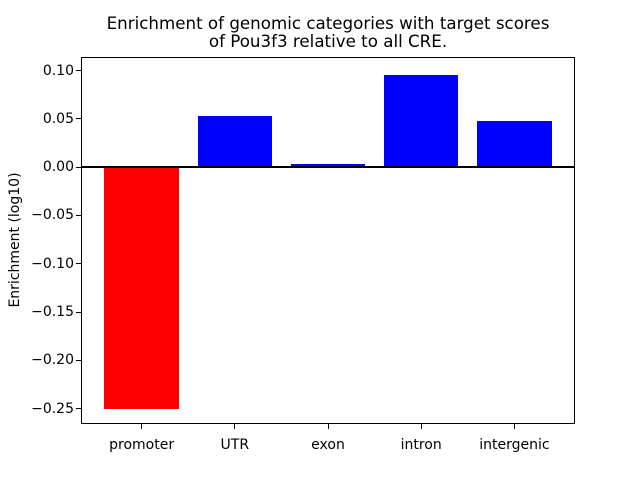 The height and width of the screenshot is (480, 640). Describe the element at coordinates (142, 445) in the screenshot. I see `x-tick-label-promoter: promoter` at that location.